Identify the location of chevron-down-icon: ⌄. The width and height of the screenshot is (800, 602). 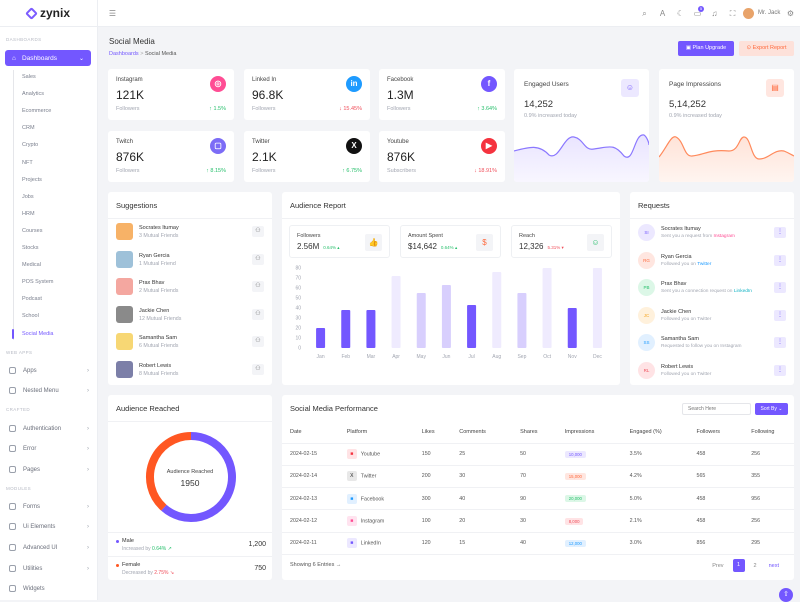
(81, 58).